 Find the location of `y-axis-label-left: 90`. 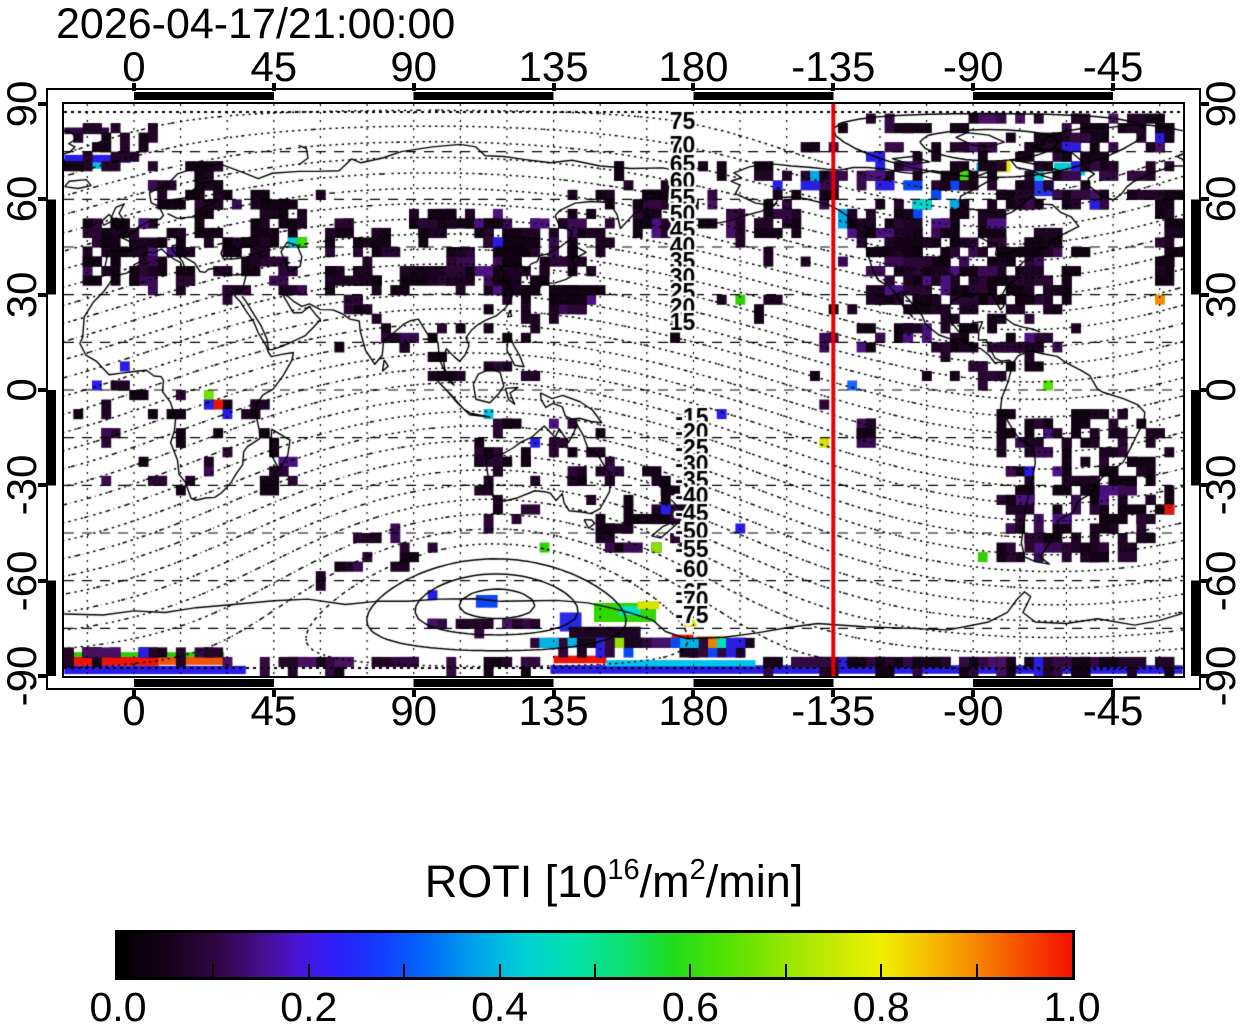

y-axis-label-left: 90 is located at coordinates (22, 104).